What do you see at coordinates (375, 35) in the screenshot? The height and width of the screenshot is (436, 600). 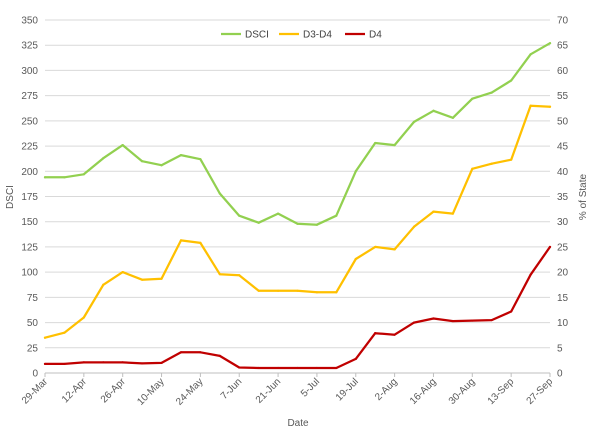 I see `legend-label: D4` at bounding box center [375, 35].